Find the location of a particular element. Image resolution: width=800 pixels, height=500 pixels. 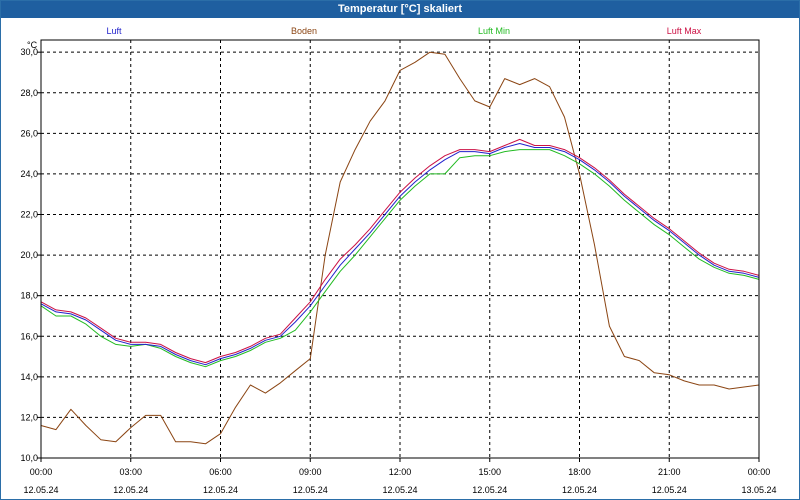

x-tick-time: 15:00 is located at coordinates (489, 472).